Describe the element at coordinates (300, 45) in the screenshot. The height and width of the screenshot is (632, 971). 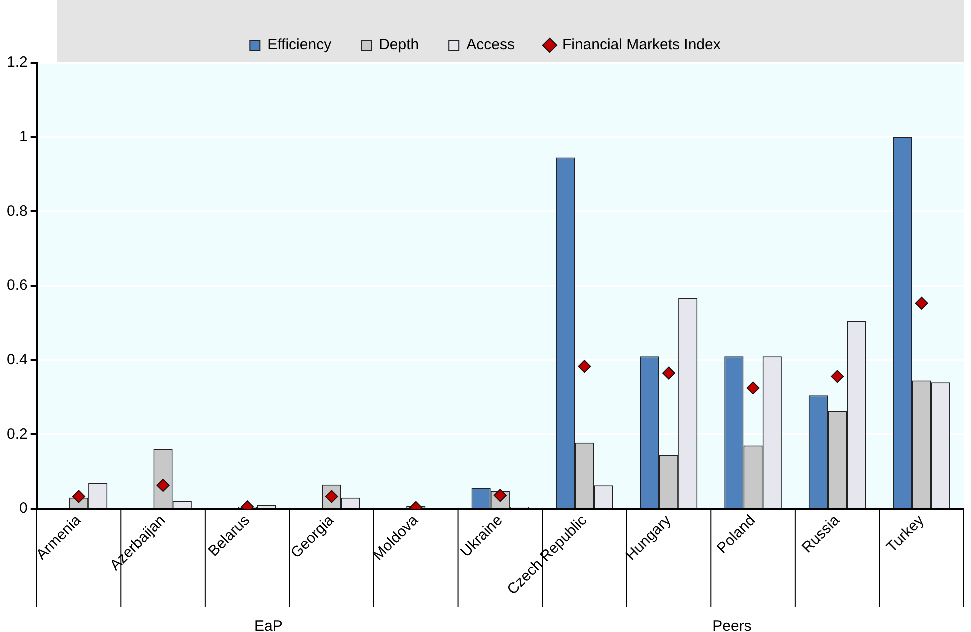
I see `legend-label: Efficiency` at that location.